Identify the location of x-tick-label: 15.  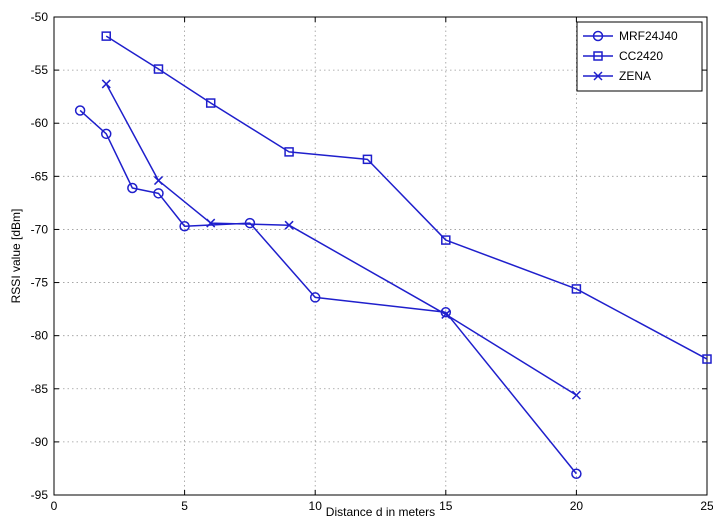
(446, 506).